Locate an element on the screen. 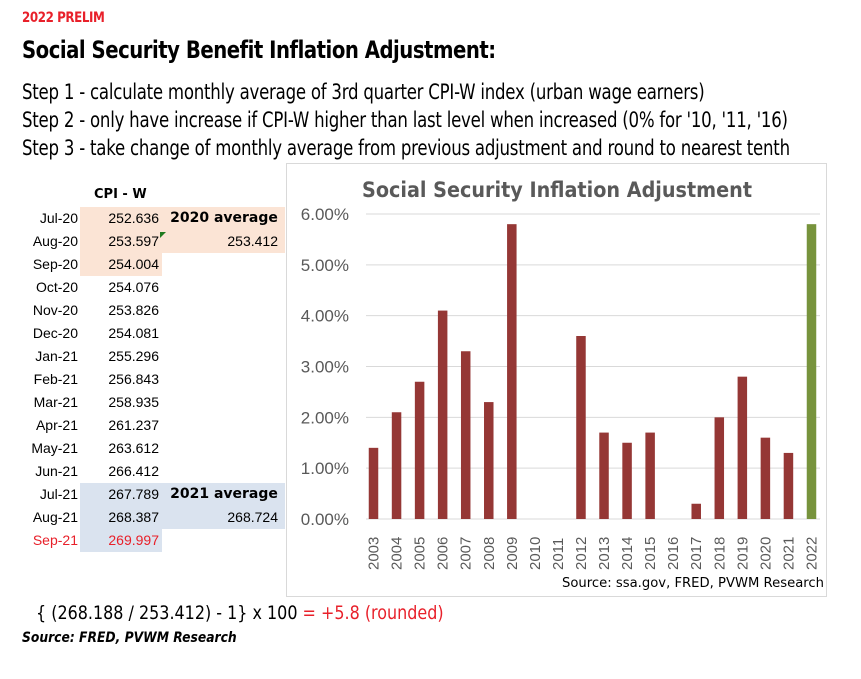 This screenshot has width=861, height=679. prelim-label: 2022 PRELIM is located at coordinates (63, 18).